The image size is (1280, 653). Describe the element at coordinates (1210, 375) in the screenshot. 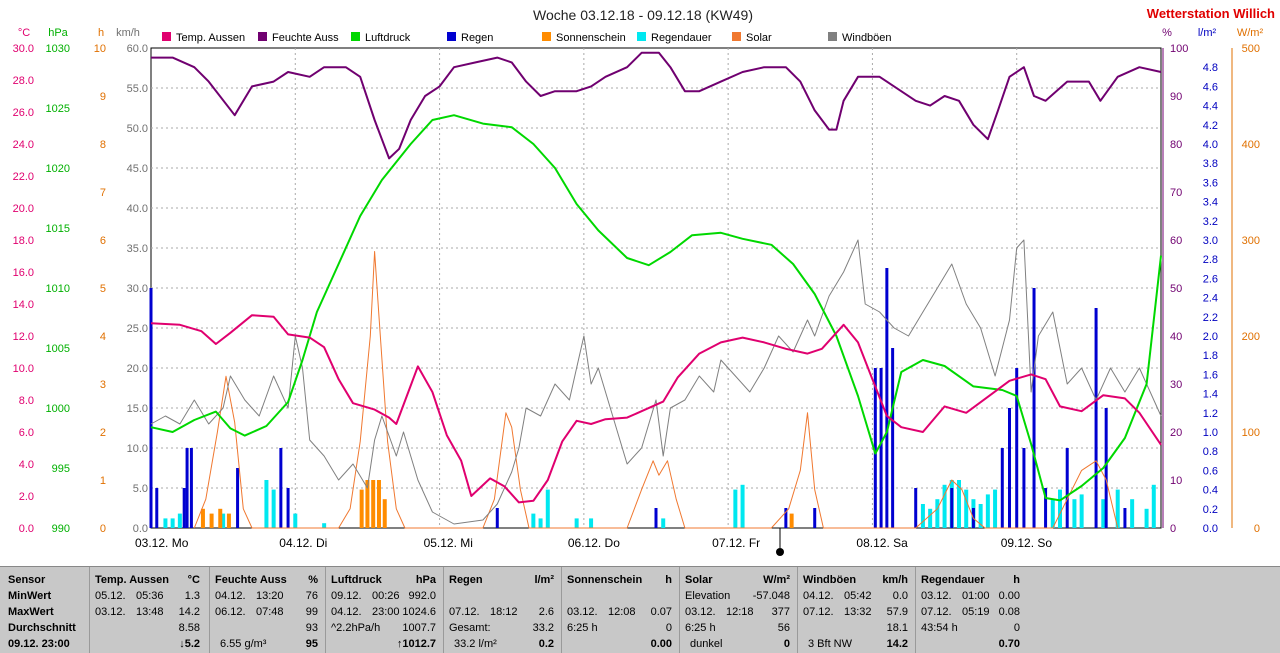

I see `right-axis-tick: 1.6` at that location.